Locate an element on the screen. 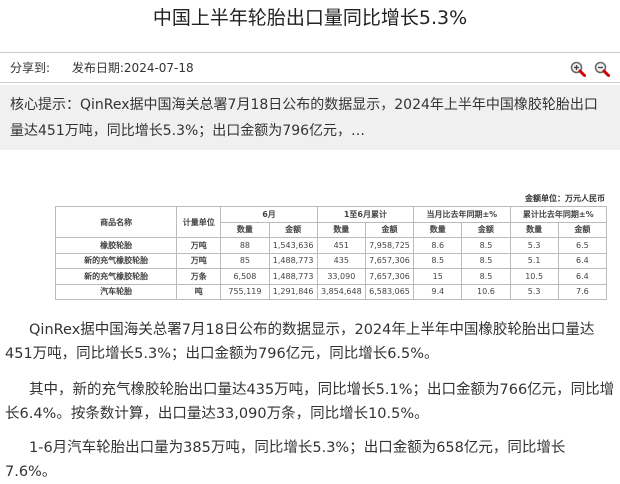  header-group: 当月比去年同期±% is located at coordinates (462, 214).